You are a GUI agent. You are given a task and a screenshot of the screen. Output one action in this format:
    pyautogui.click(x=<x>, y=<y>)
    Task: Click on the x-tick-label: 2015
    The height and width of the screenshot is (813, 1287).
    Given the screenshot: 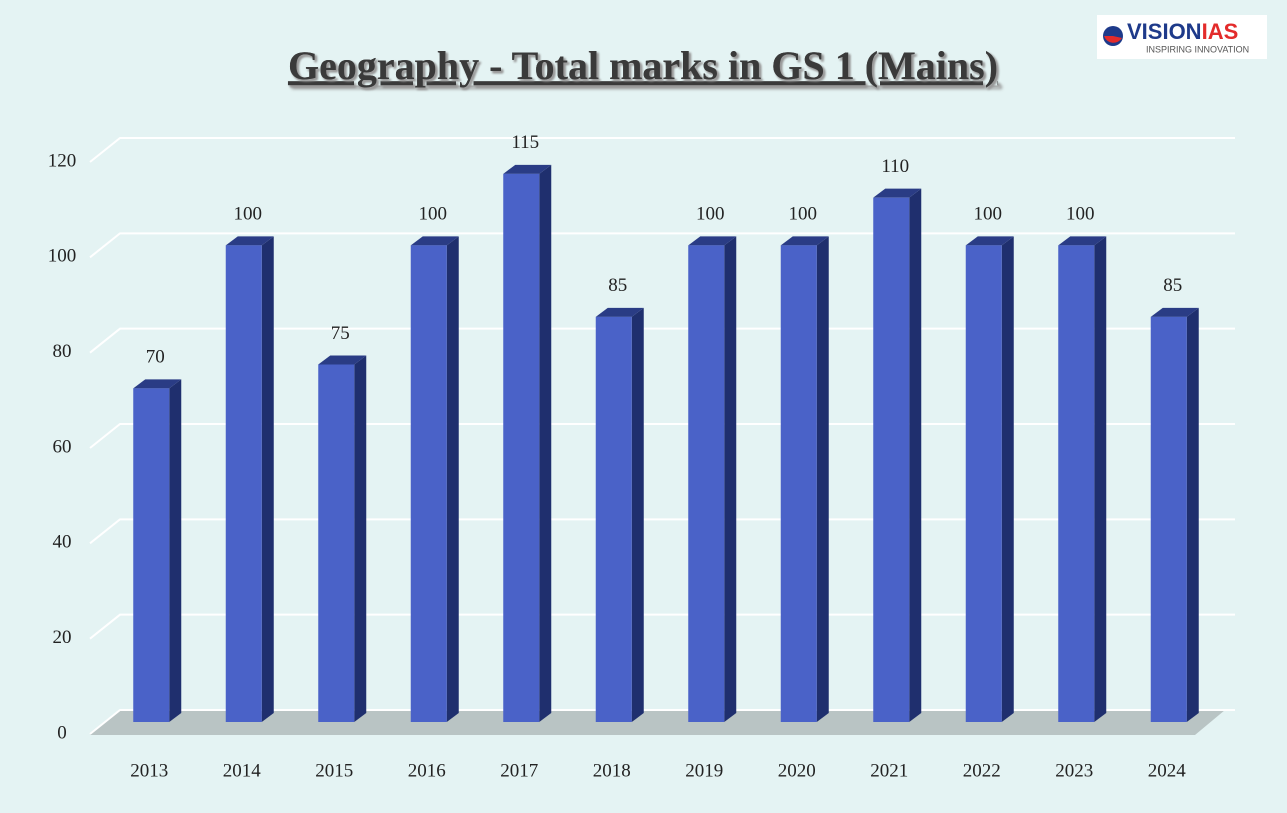 What is the action you would take?
    pyautogui.click(x=334, y=770)
    